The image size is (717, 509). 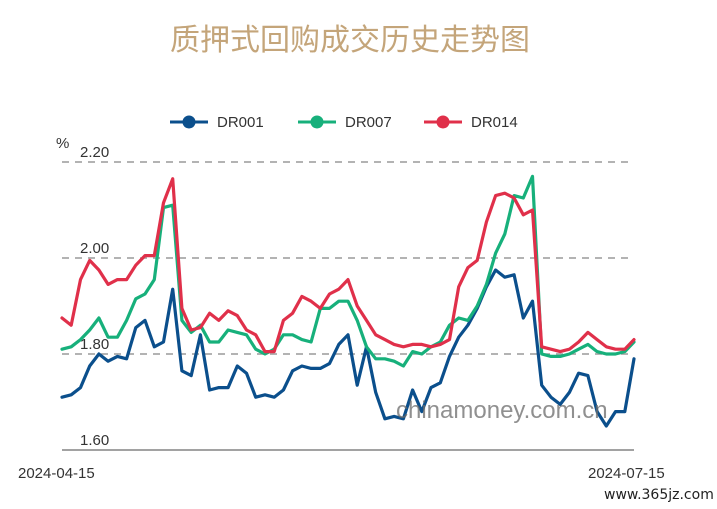 I want to click on y-tick-labels: 1.60 1.80 2.00 2.20, so click(x=94, y=296).